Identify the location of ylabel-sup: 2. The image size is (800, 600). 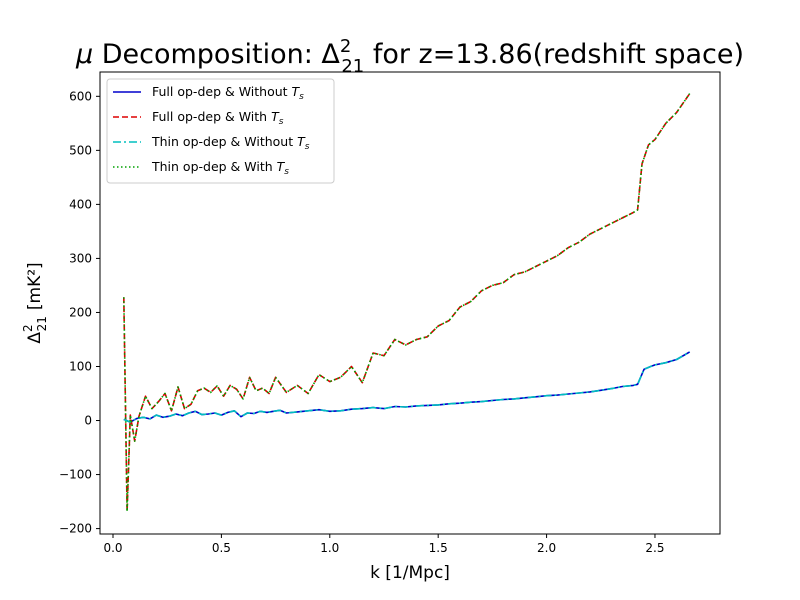
(28, 328).